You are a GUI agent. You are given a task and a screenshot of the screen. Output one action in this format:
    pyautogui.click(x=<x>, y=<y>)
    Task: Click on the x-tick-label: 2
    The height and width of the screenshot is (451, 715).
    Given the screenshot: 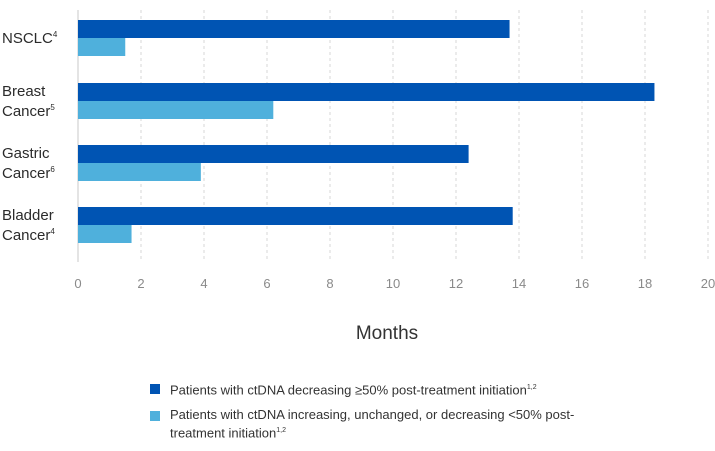 What is the action you would take?
    pyautogui.click(x=140, y=283)
    